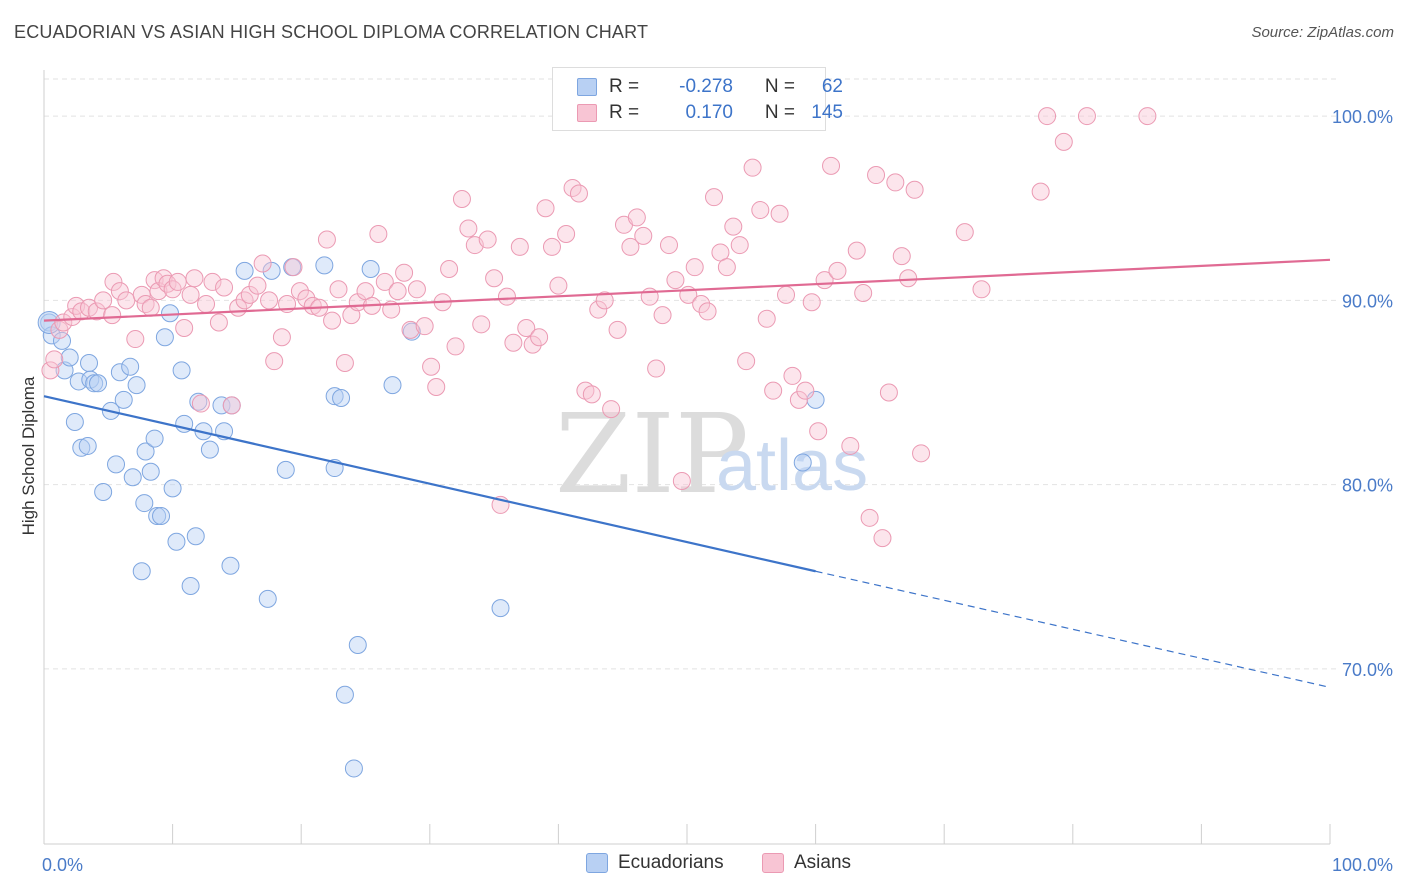  I want to click on x-tick-label: 100.0%, so click(1362, 865).